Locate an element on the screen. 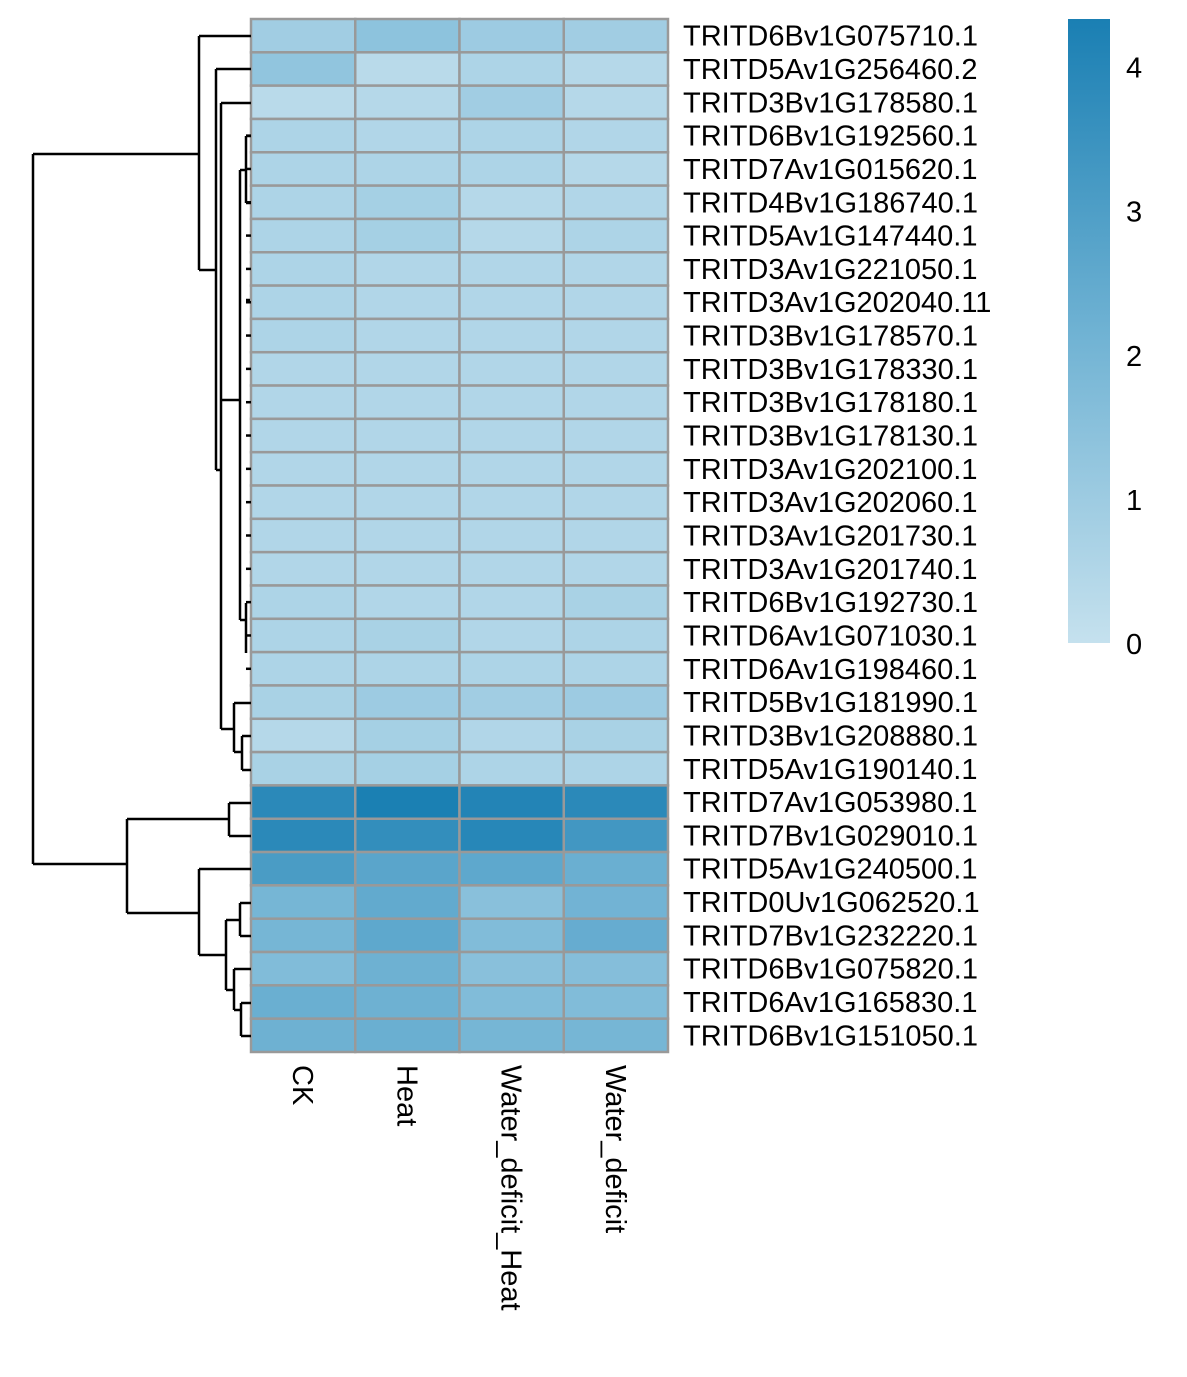 The width and height of the screenshot is (1187, 1377). row-label: TRITD0Uv1G062520.1 is located at coordinates (831, 903).